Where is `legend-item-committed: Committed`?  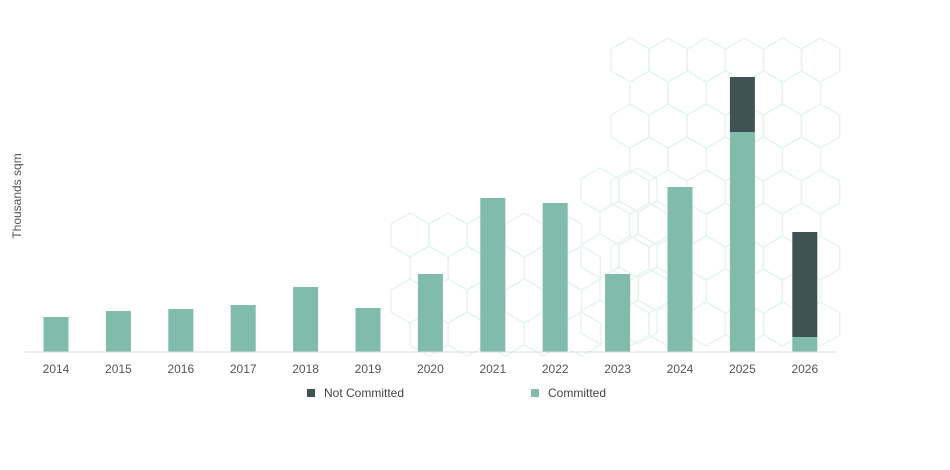 legend-item-committed: Committed is located at coordinates (568, 393).